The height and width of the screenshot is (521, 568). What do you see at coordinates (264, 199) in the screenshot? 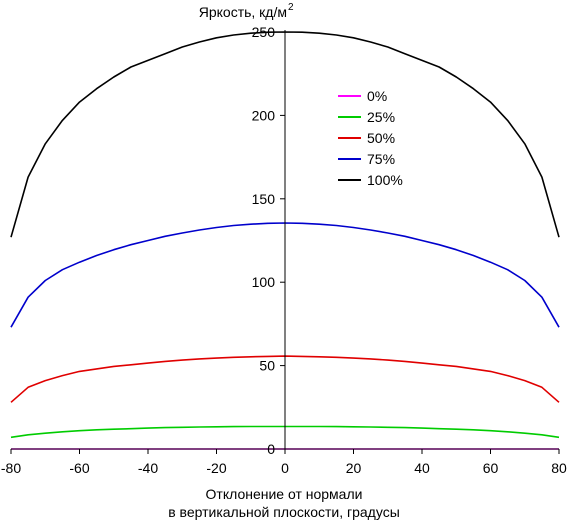
I see `y-tick-label: 150` at bounding box center [264, 199].